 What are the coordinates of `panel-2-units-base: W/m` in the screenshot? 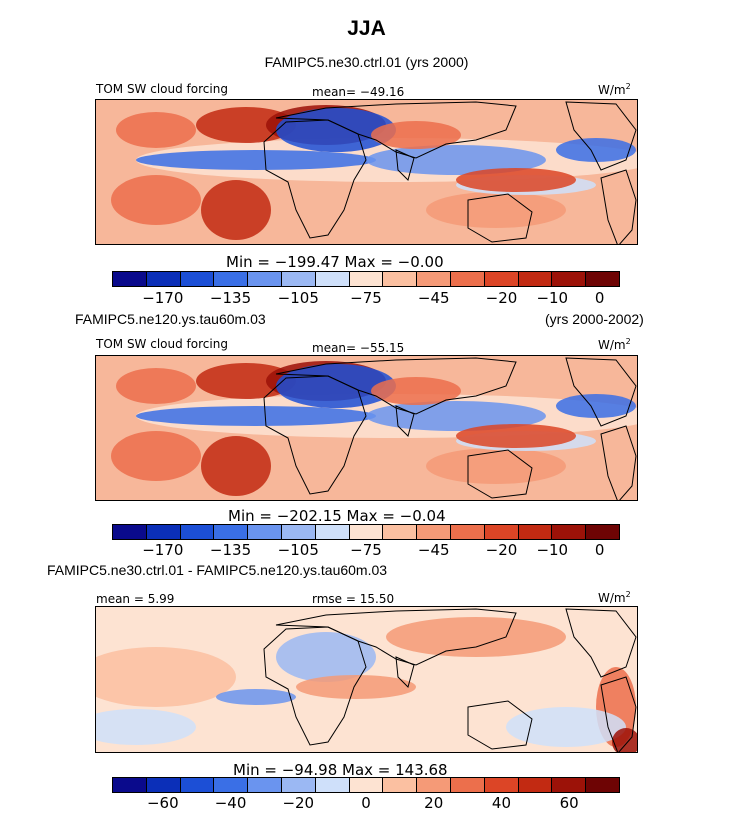 It's located at (612, 345).